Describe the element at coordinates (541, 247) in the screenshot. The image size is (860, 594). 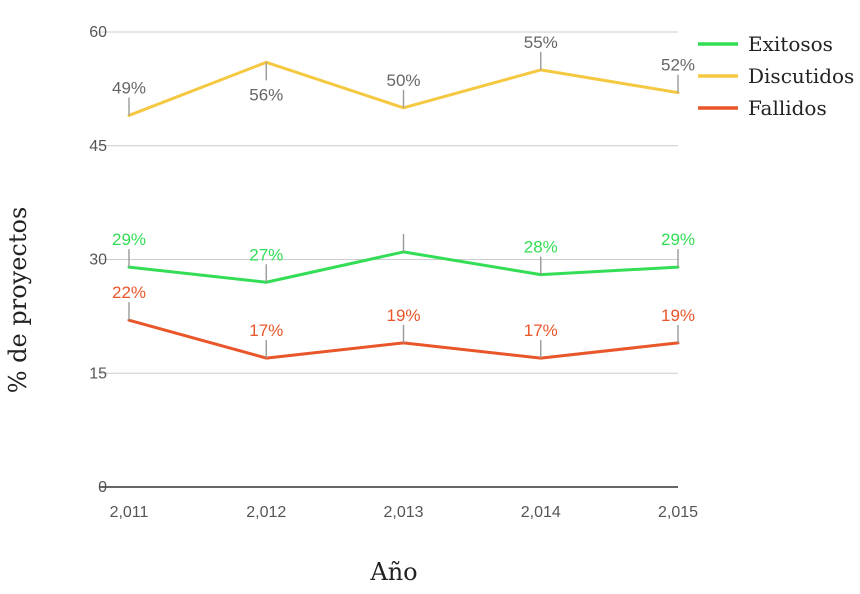
I see `data-label: 28%` at that location.